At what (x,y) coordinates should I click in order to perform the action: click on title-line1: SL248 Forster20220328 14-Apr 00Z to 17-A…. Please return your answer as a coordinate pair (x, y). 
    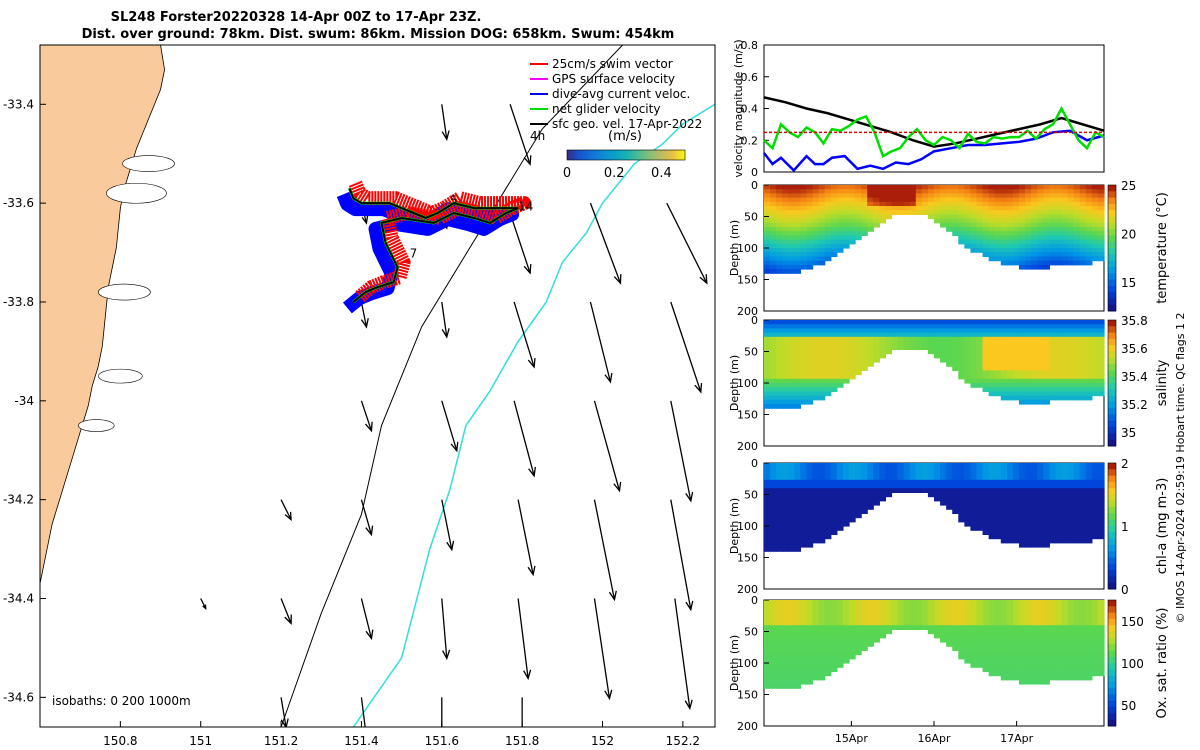
    Looking at the image, I should click on (296, 17).